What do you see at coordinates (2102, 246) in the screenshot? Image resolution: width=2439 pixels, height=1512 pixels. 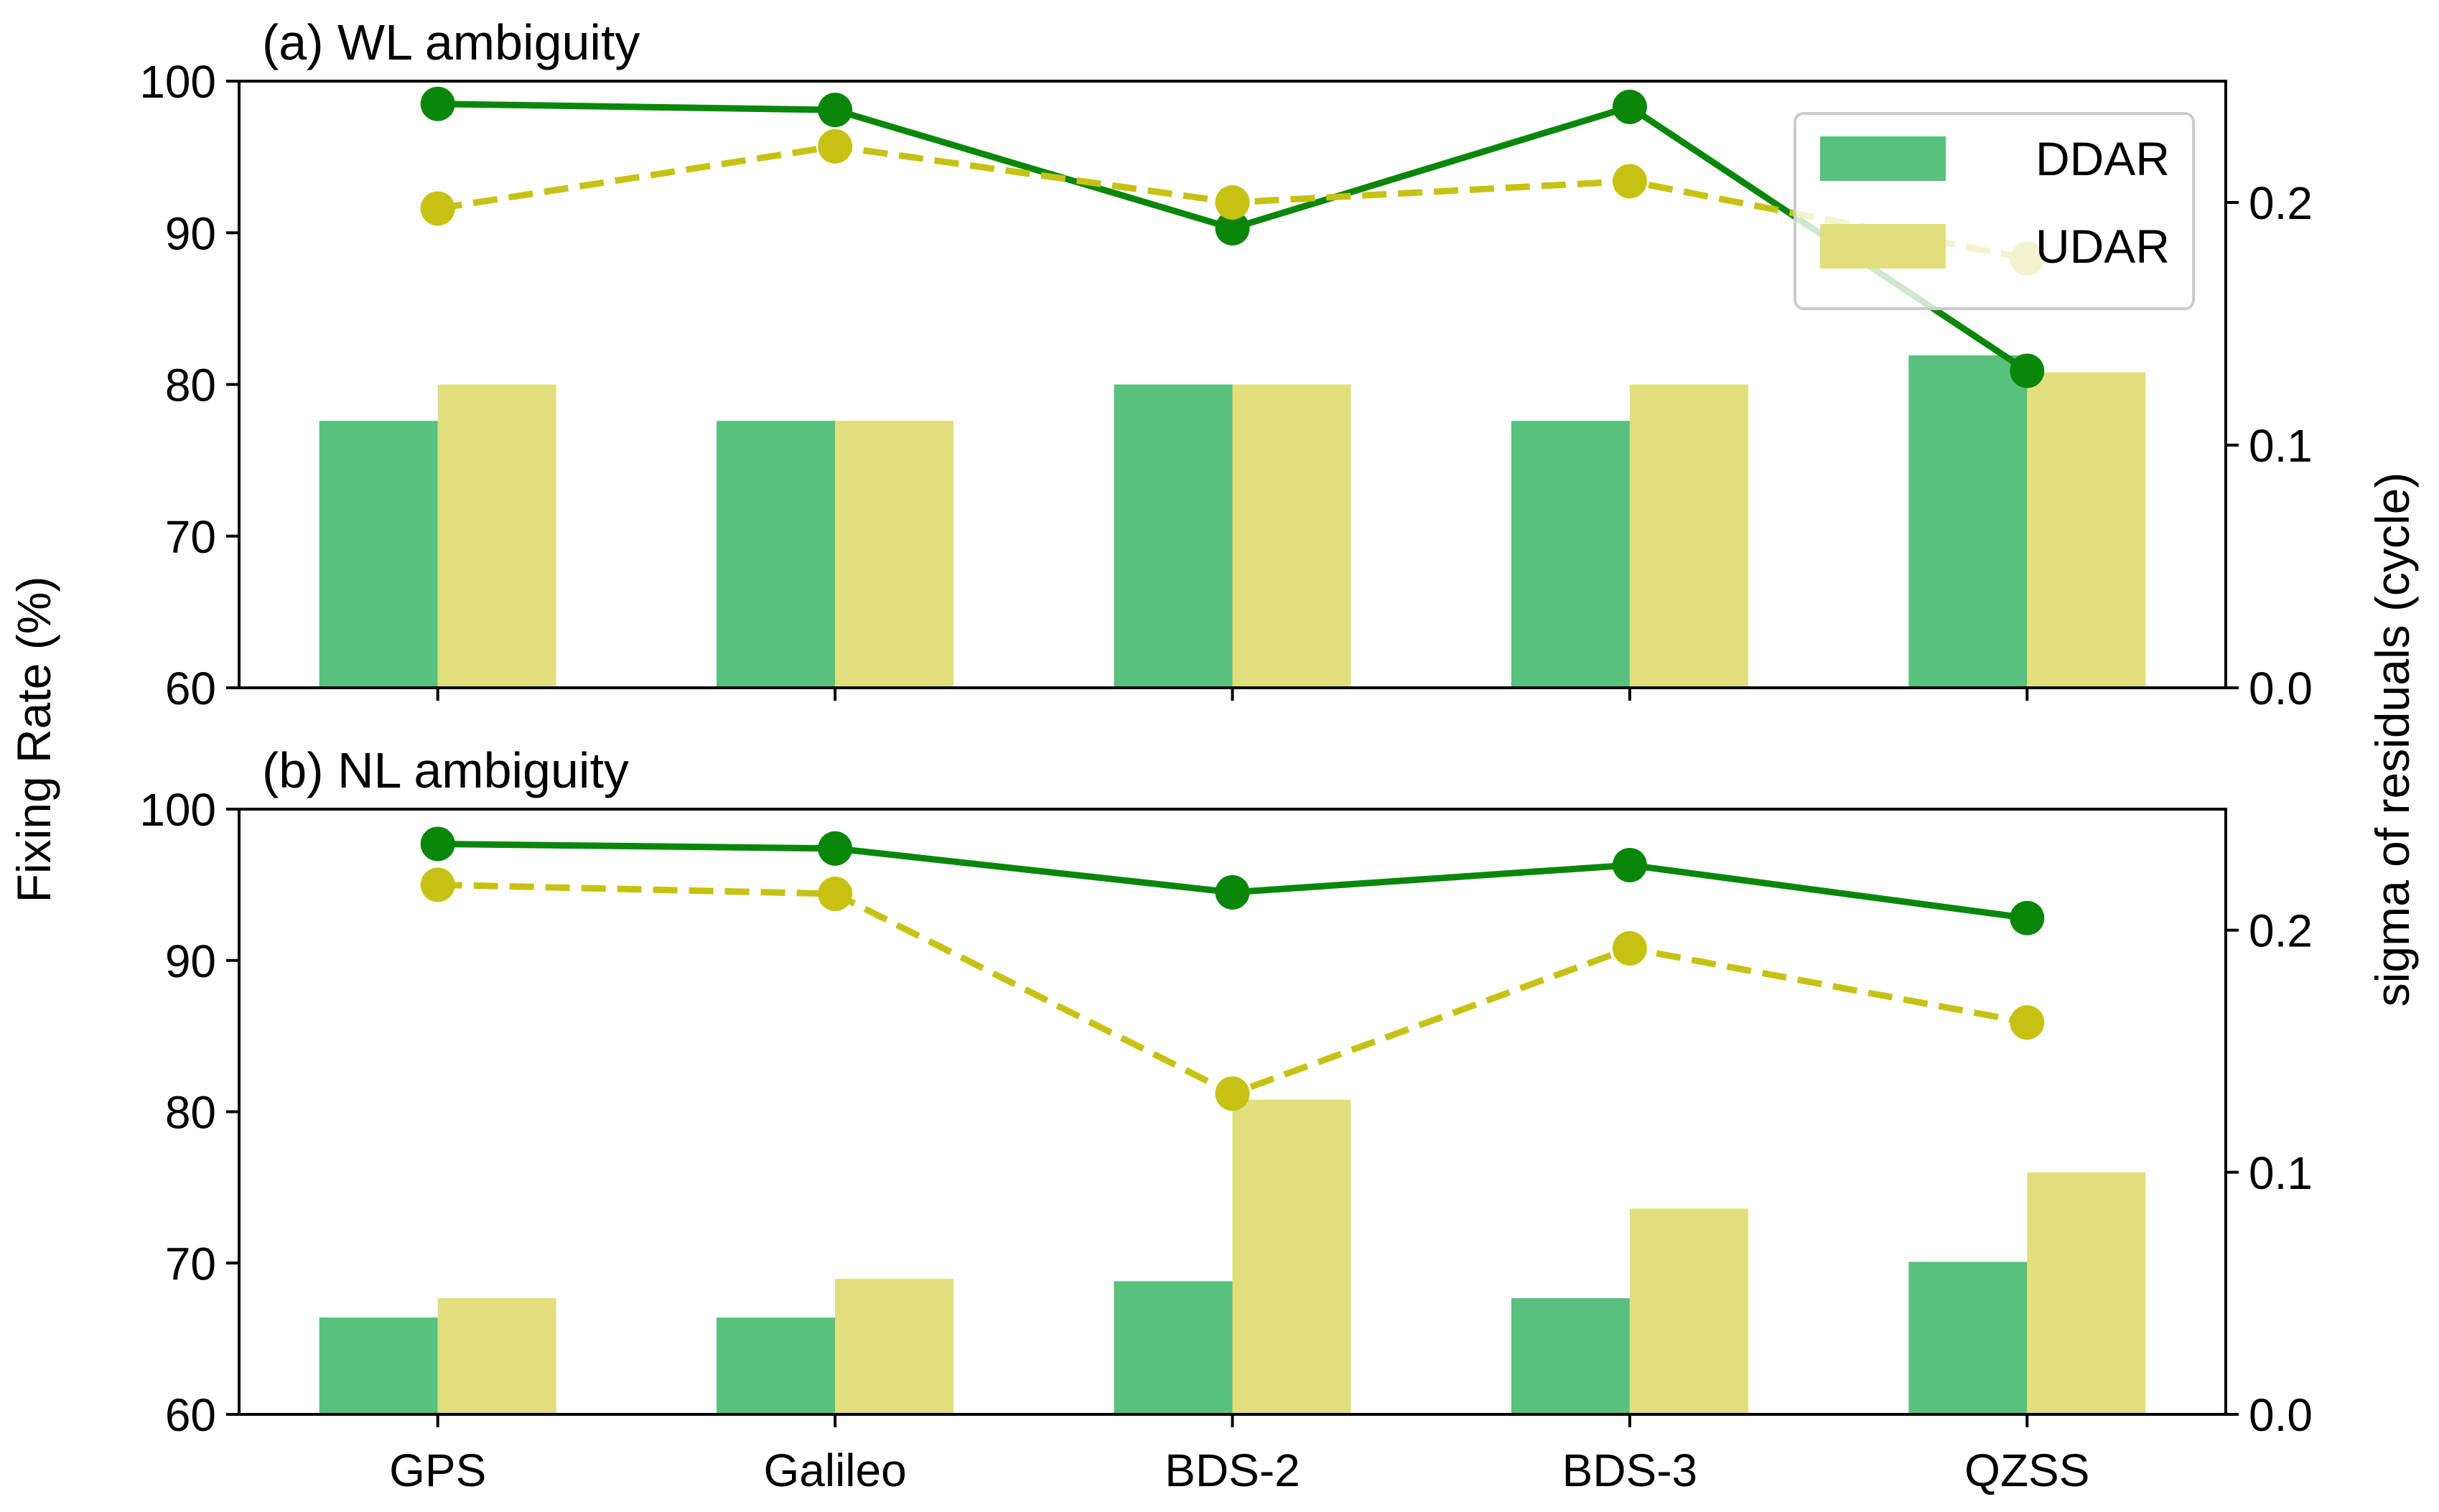 I see `legend-label-udar: UDAR` at bounding box center [2102, 246].